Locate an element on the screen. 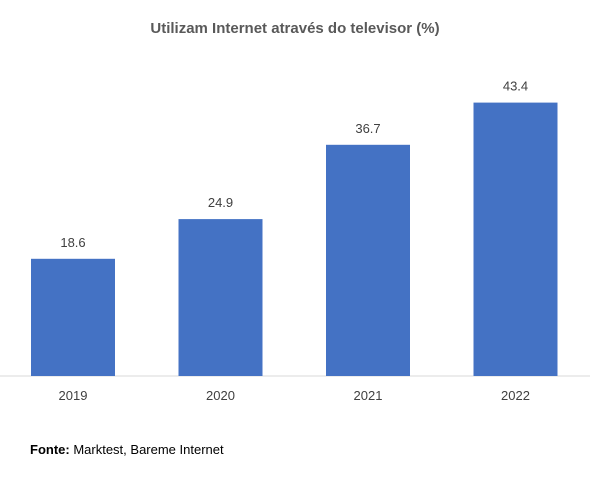 The height and width of the screenshot is (480, 590). x-tick-label-2019: 2019 is located at coordinates (73, 395).